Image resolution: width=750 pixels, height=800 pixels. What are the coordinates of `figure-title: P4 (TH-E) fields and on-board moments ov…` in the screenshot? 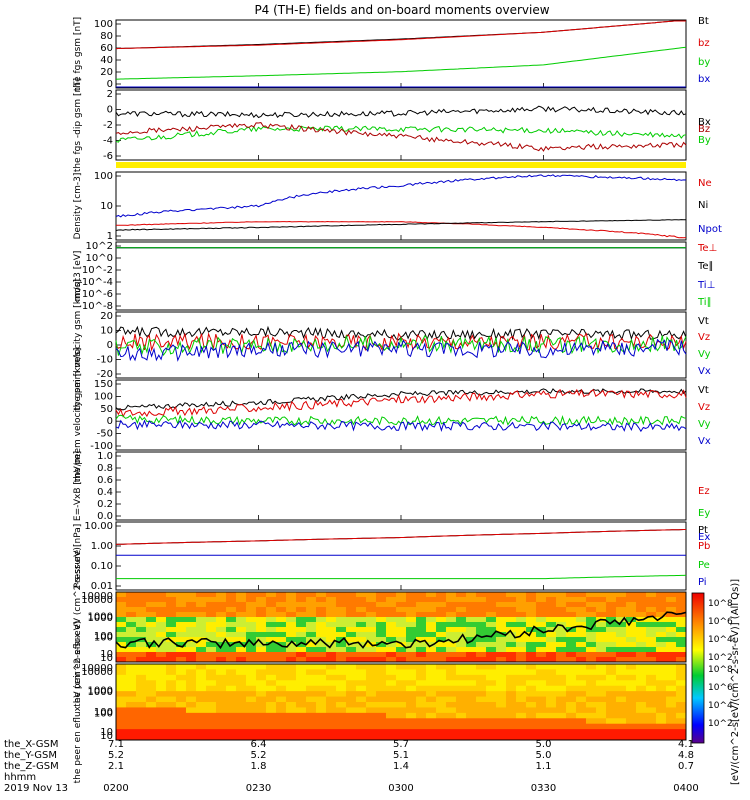 It's located at (401, 10).